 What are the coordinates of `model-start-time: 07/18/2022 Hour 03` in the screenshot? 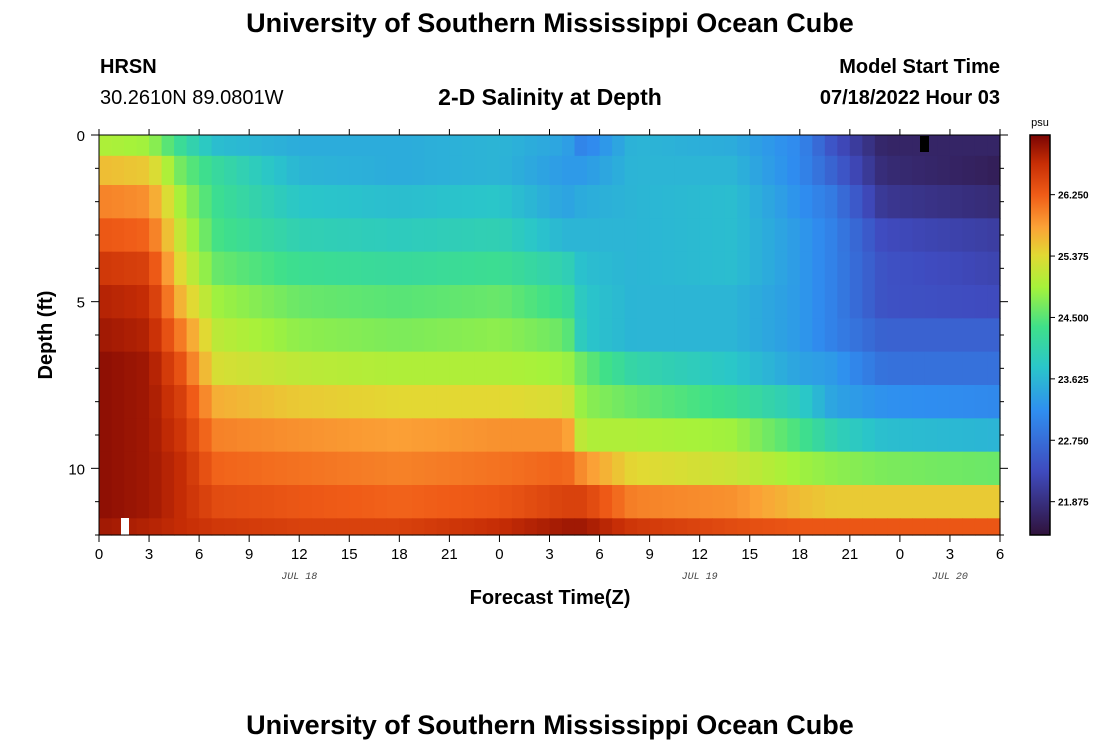 It's located at (909, 98).